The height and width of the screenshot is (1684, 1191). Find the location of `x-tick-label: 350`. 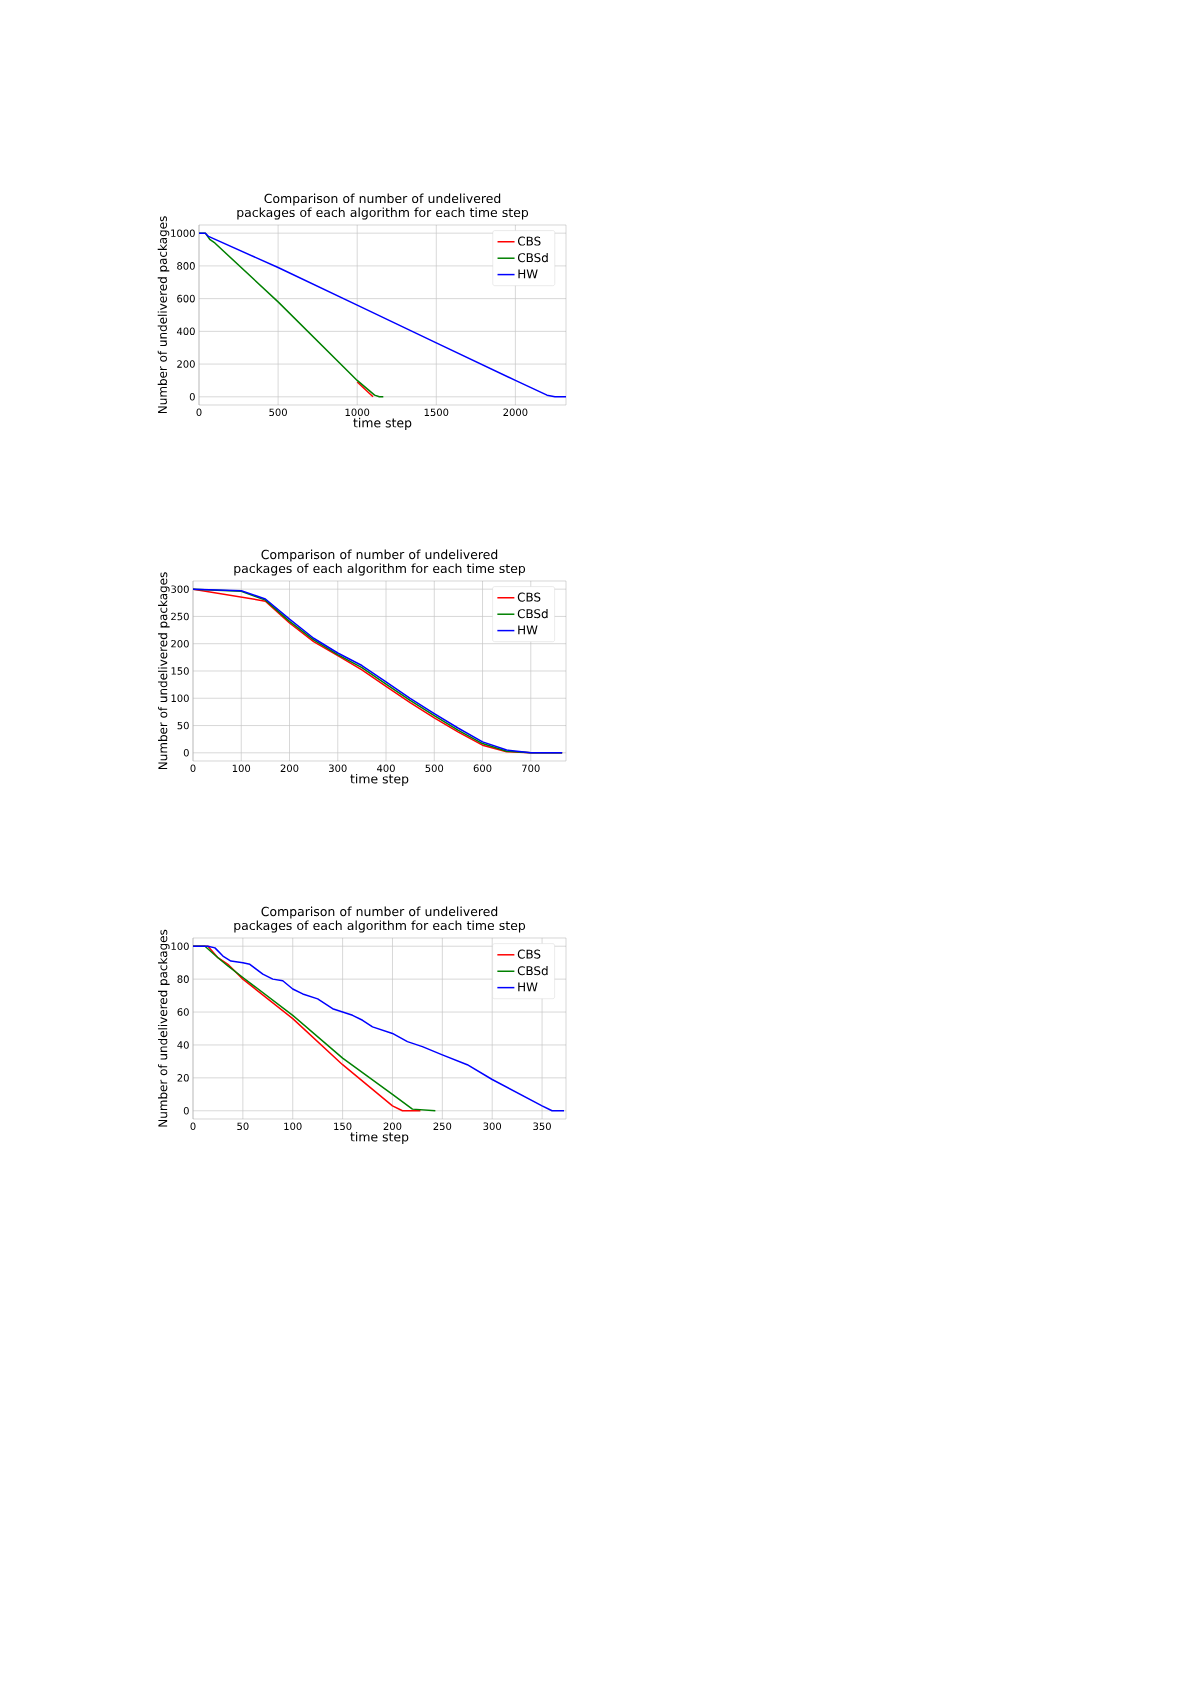

x-tick-label: 350 is located at coordinates (542, 1126).